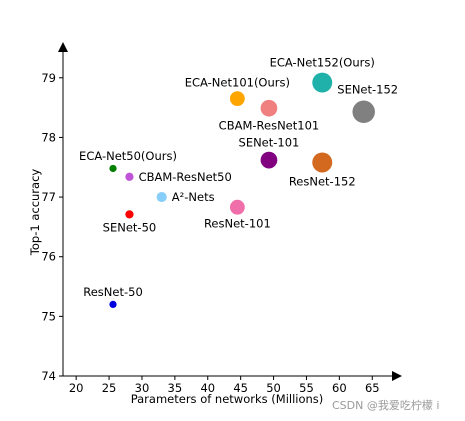 The width and height of the screenshot is (465, 421). Describe the element at coordinates (397, 376) in the screenshot. I see `x-axis-arrow` at that location.